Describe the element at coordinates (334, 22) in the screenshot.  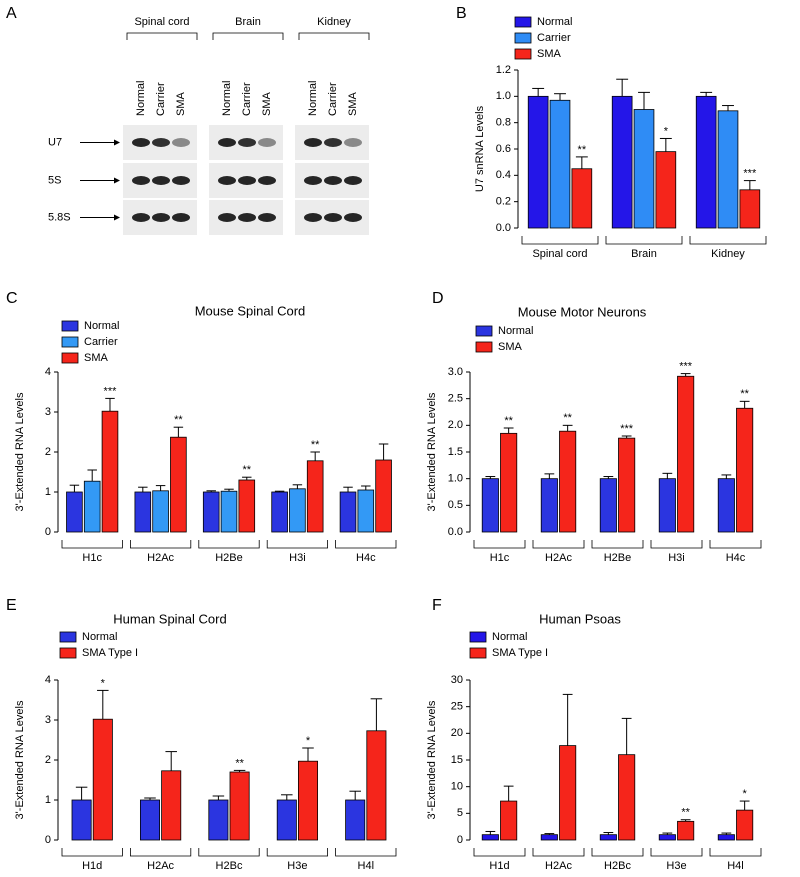
I see `tissue-label: Kidney` at that location.